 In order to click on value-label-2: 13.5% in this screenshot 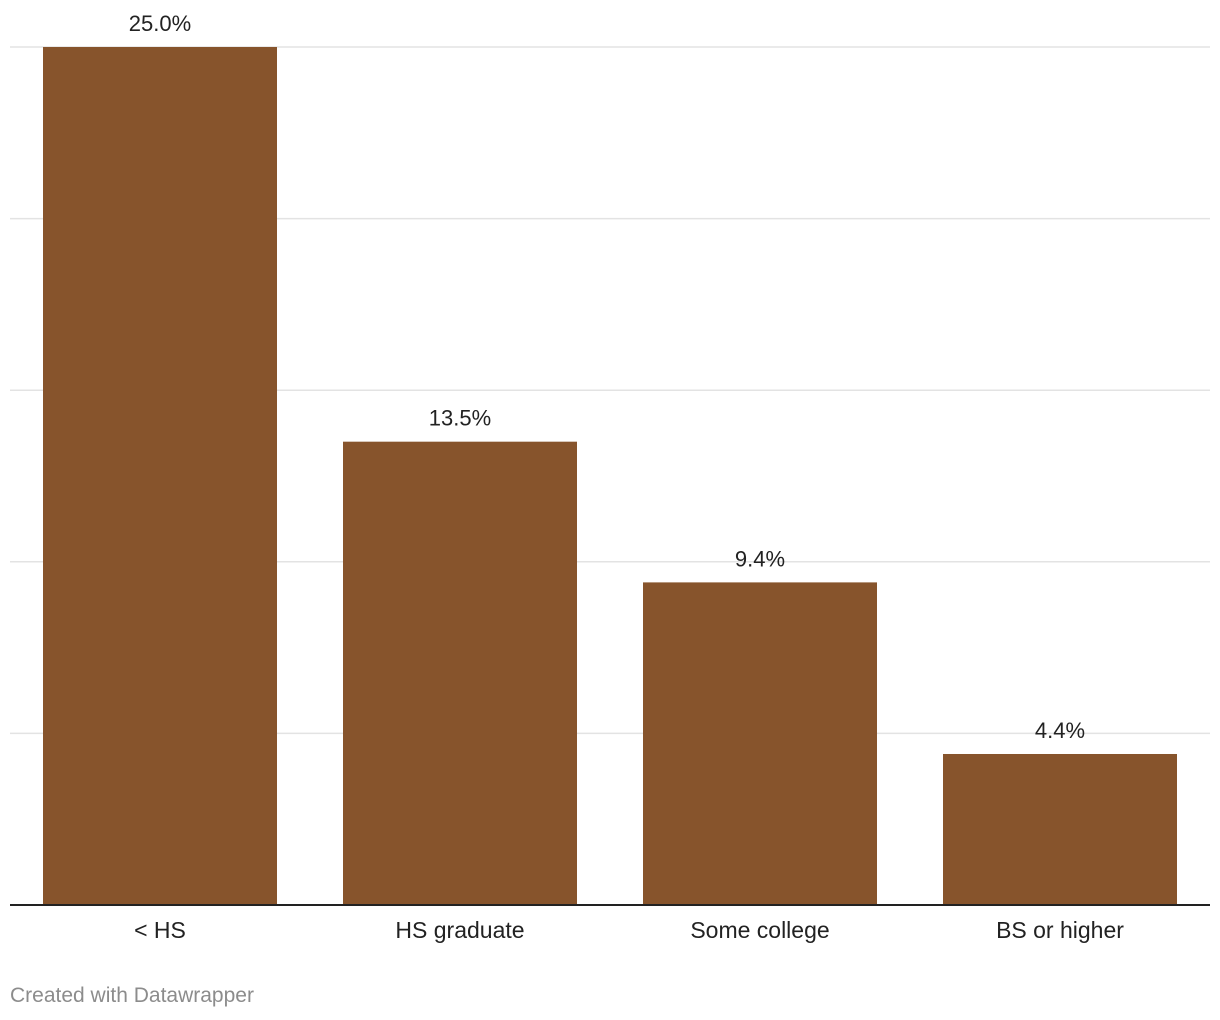, I will do `click(460, 418)`.